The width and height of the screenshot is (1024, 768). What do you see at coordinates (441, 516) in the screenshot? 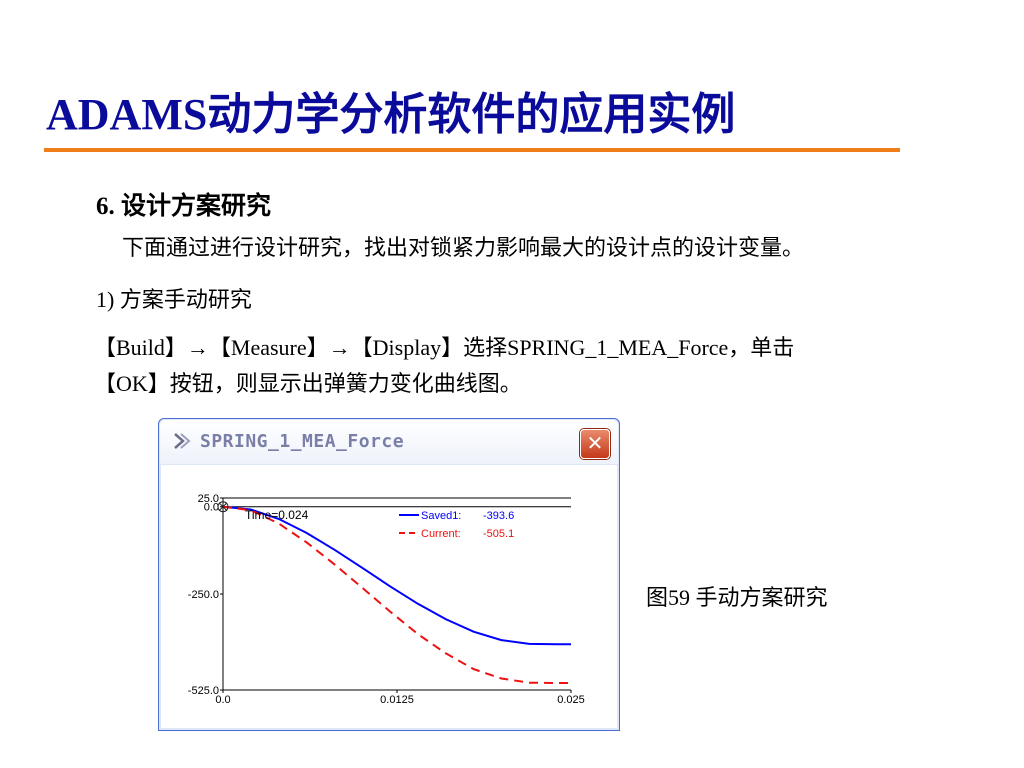
I see `legend-label-1: Saved1:` at bounding box center [441, 516].